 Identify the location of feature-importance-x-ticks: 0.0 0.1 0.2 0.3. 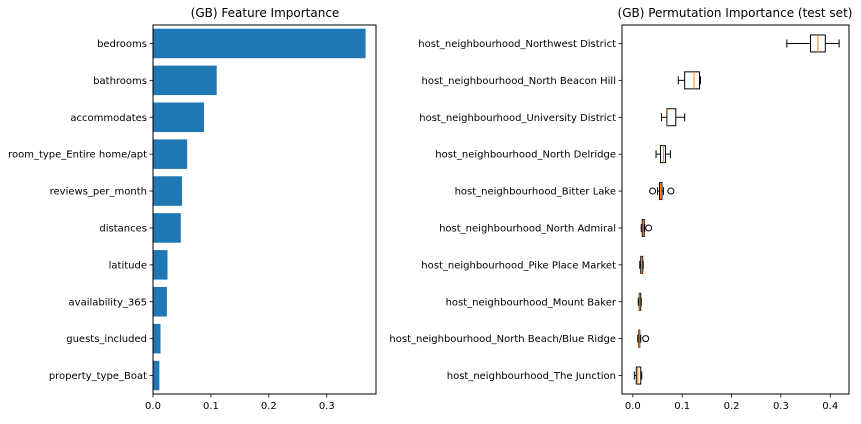
(240, 403).